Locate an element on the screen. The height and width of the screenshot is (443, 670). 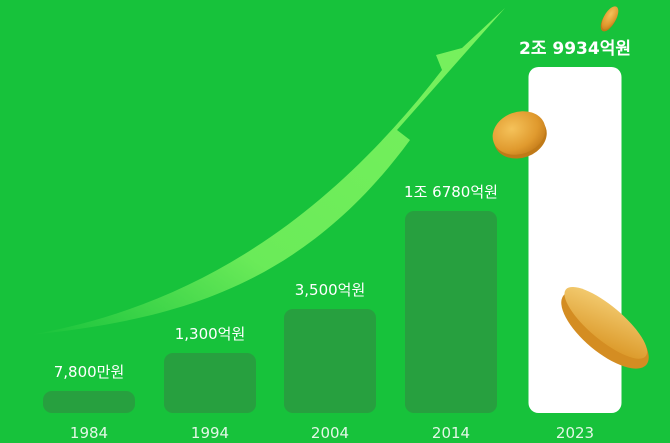
x-tick-1994: 1994 is located at coordinates (210, 433).